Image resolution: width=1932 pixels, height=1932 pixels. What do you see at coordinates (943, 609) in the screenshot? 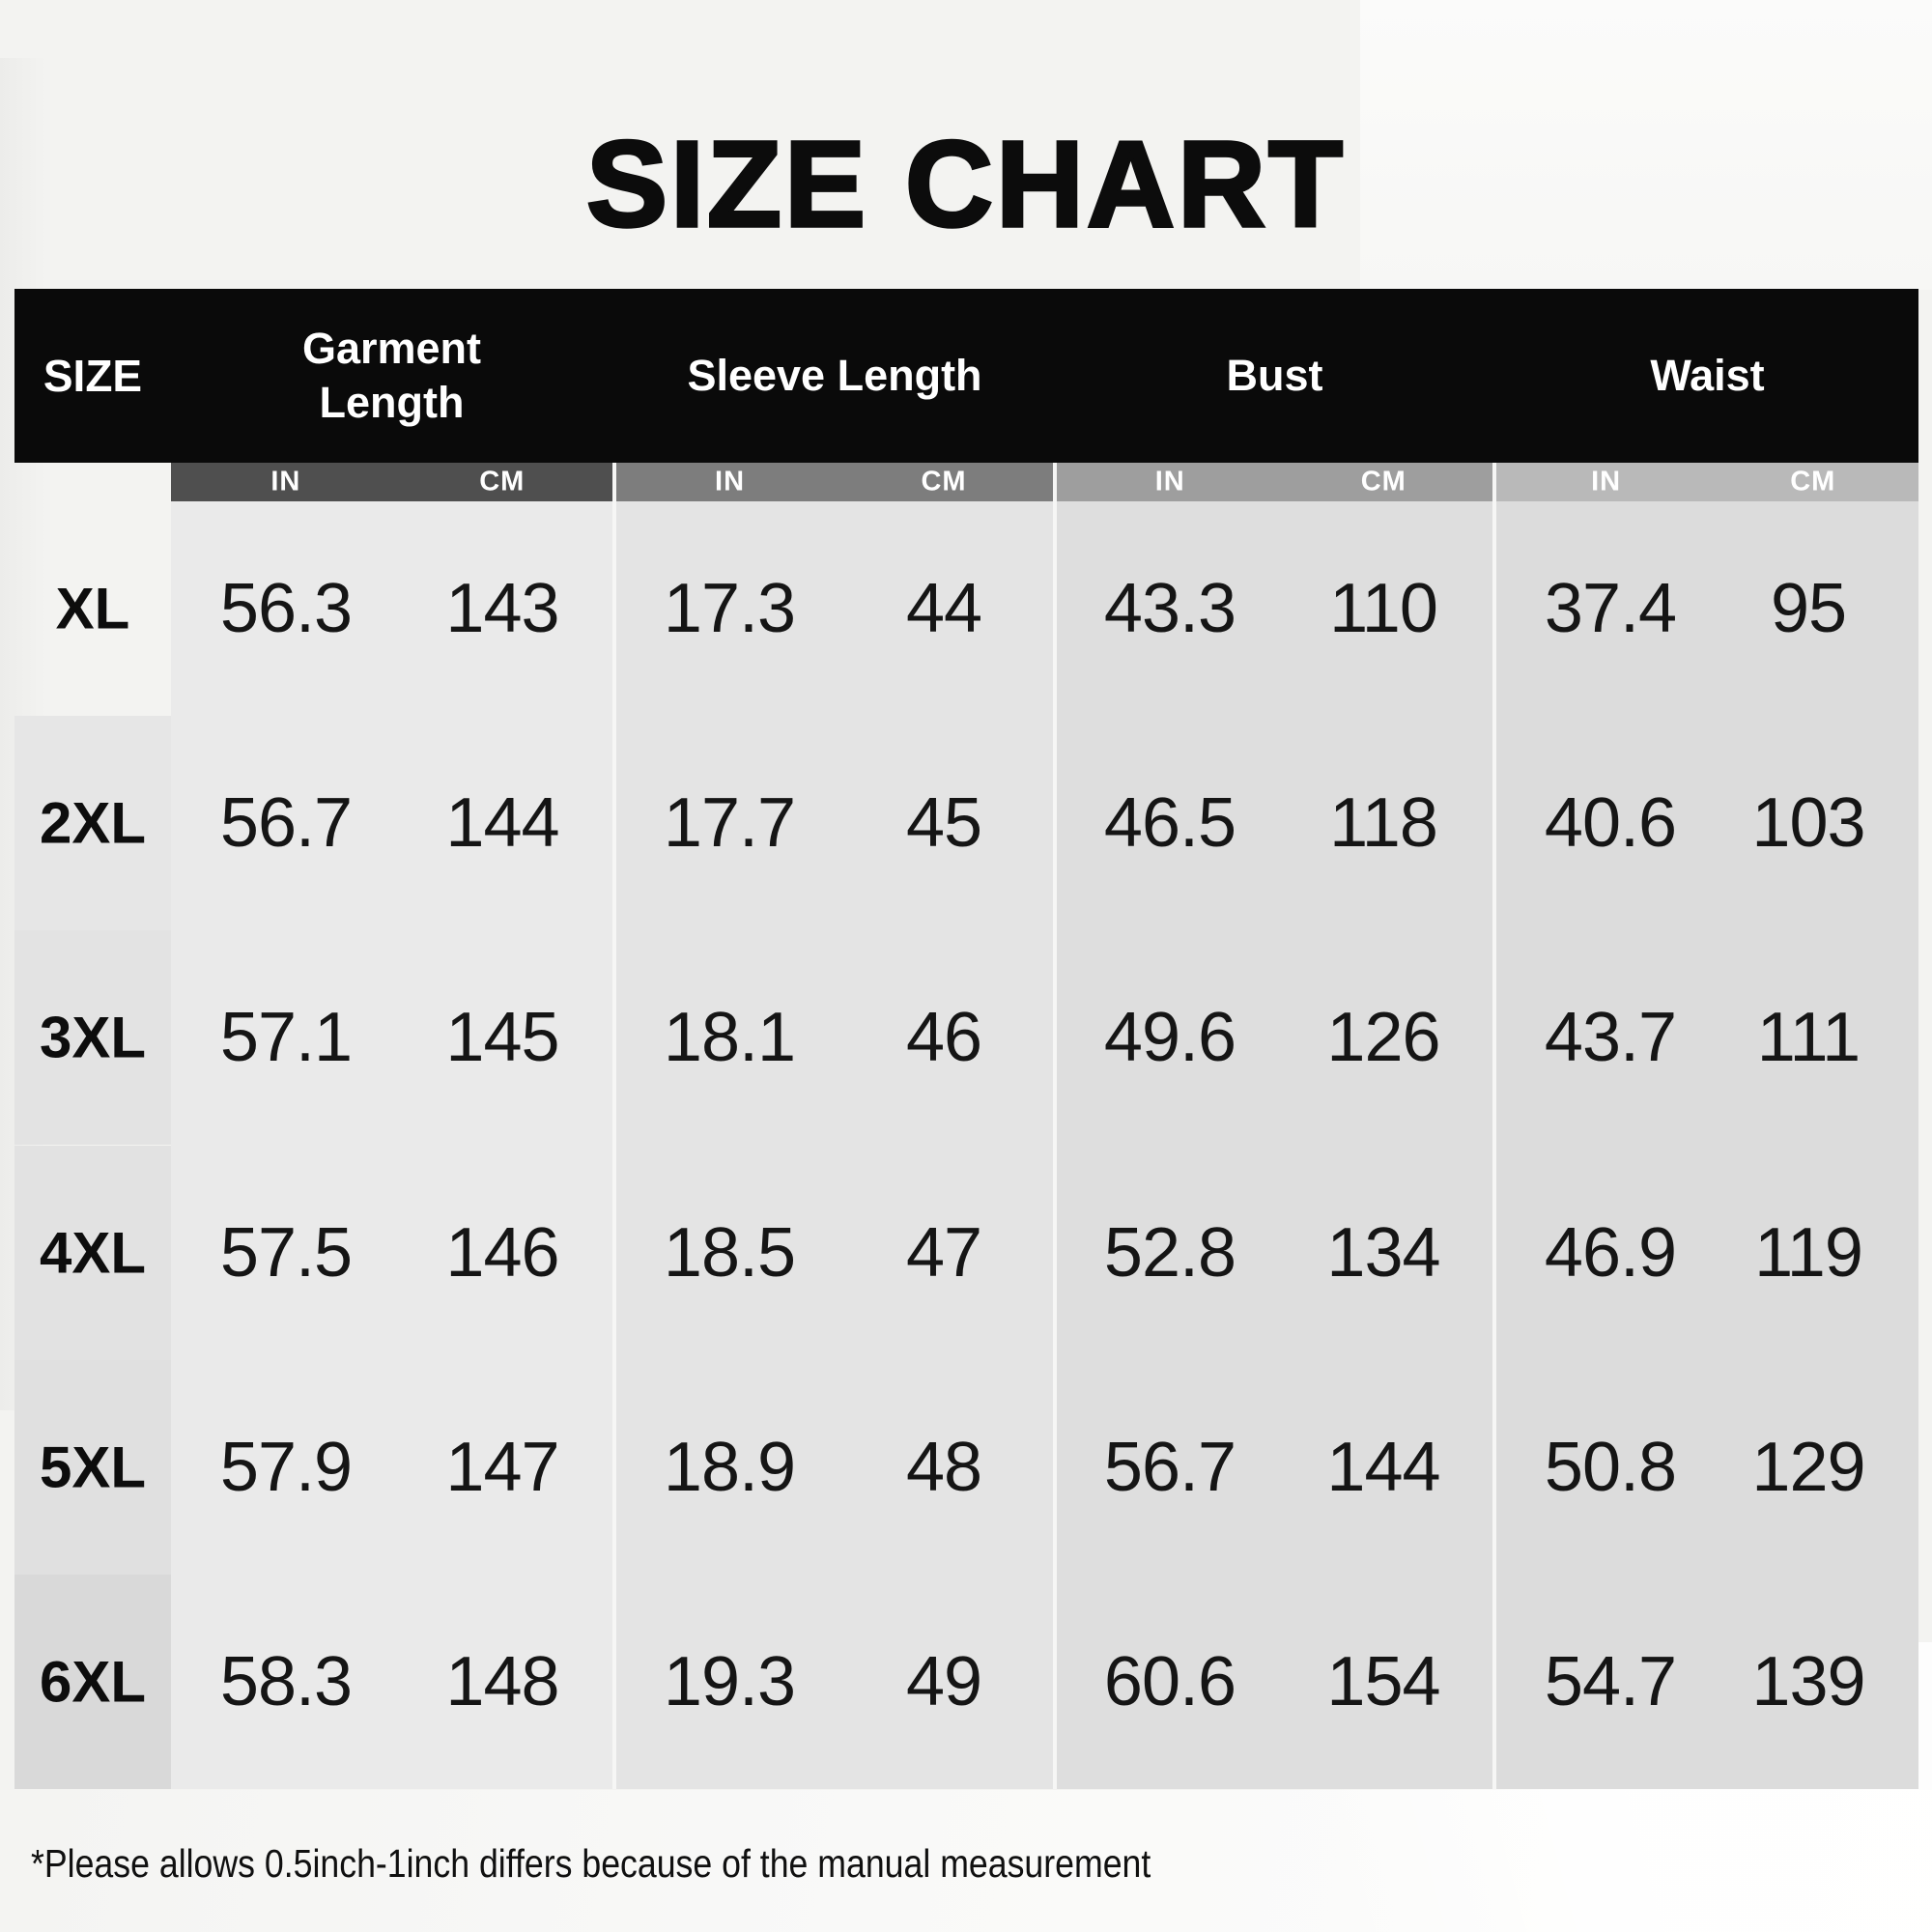
I see `sleeve-cm-value: 44` at bounding box center [943, 609].